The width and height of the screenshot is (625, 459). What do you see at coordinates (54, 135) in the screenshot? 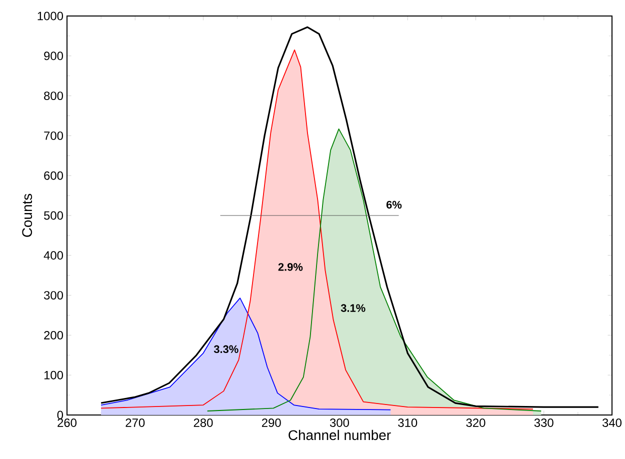
I see `y-tick-label: 700` at bounding box center [54, 135].